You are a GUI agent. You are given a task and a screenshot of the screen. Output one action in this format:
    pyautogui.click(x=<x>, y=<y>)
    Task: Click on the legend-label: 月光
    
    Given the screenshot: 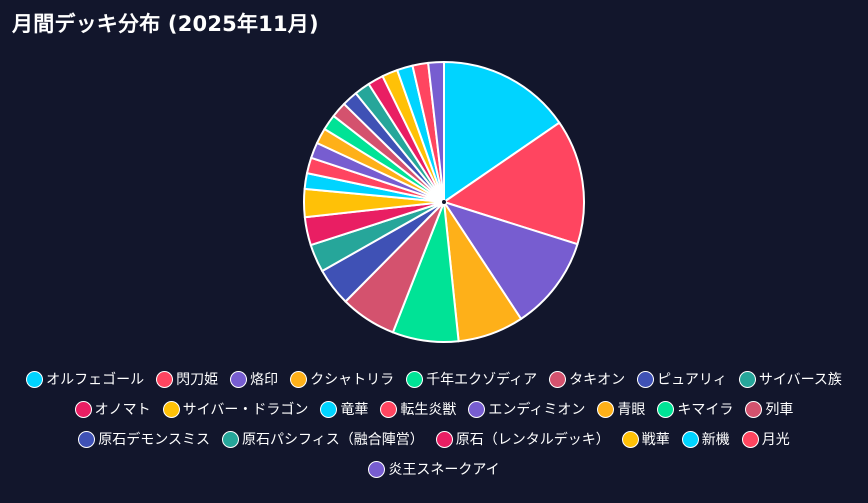 What is the action you would take?
    pyautogui.click(x=775, y=440)
    